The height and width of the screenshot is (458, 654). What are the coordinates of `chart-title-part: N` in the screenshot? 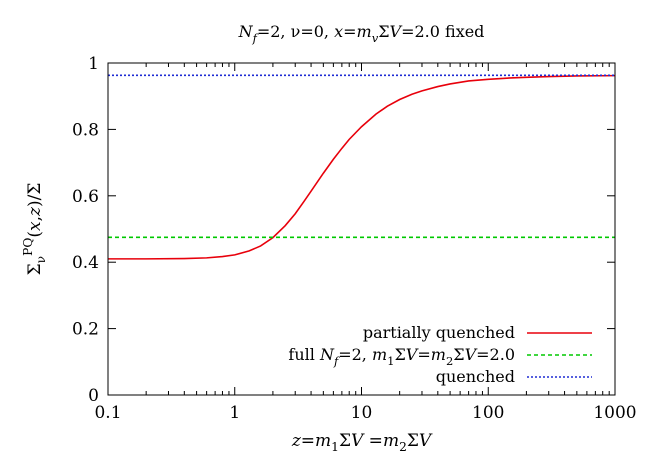 It's located at (246, 31).